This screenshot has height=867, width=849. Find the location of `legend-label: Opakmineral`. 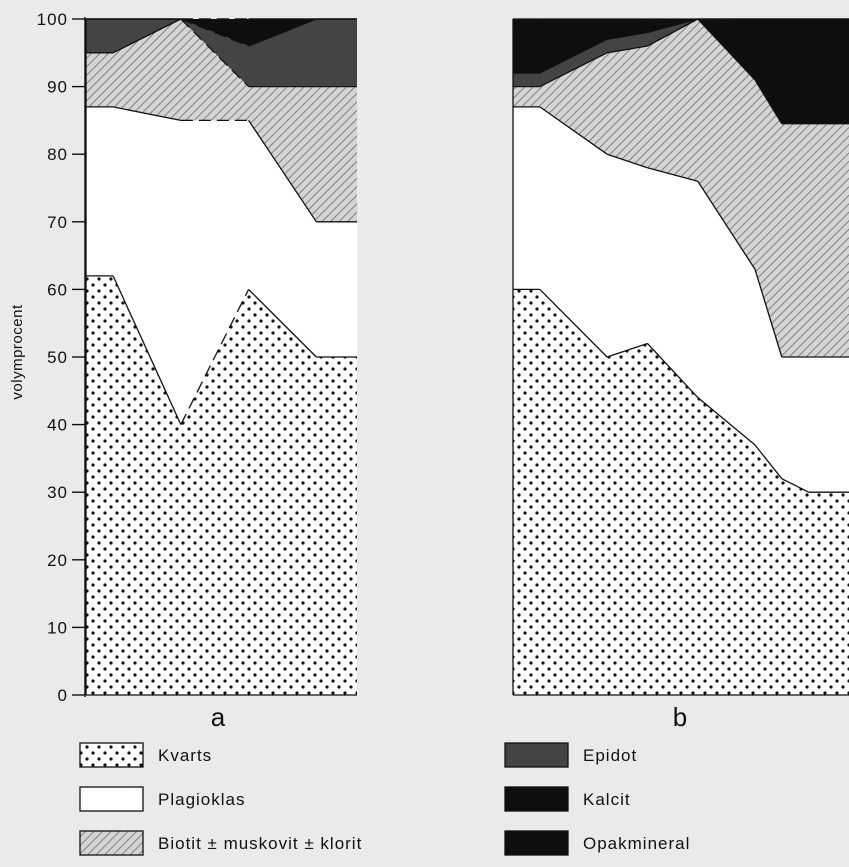

legend-label: Opakmineral is located at coordinates (636, 843).